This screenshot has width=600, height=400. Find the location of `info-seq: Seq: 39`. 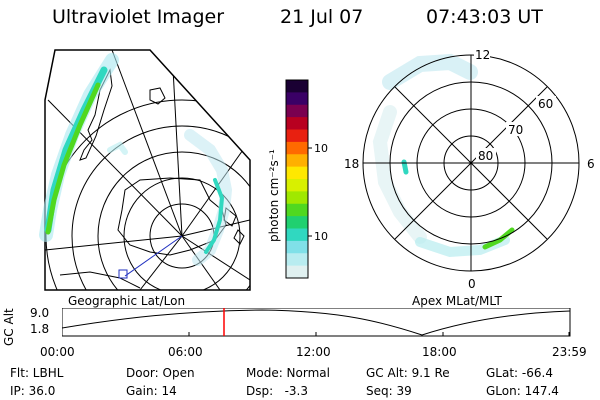

info-seq: Seq: 39 is located at coordinates (389, 391).